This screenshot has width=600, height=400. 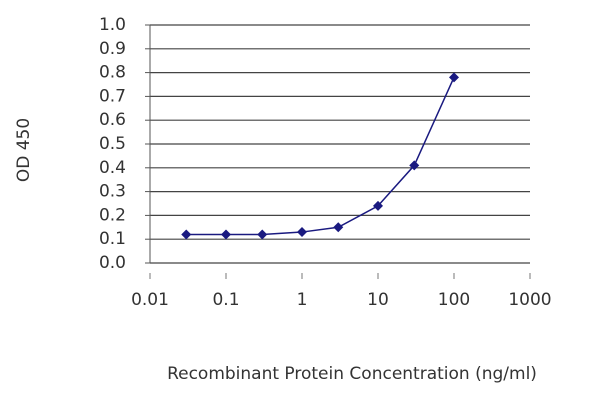 What do you see at coordinates (112, 49) in the screenshot?
I see `y-tick-label: 0.9` at bounding box center [112, 49].